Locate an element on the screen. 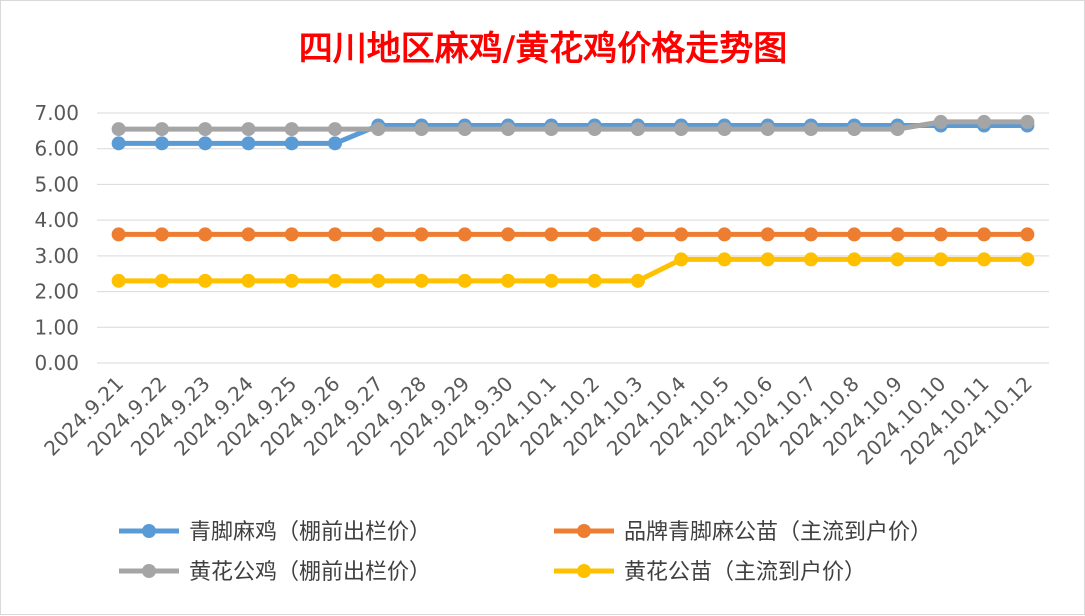  y-axis-tick-labels: 0.00 1.00 2.00 3.00 4.00 5.00 6.00 7.00 is located at coordinates (56, 238).